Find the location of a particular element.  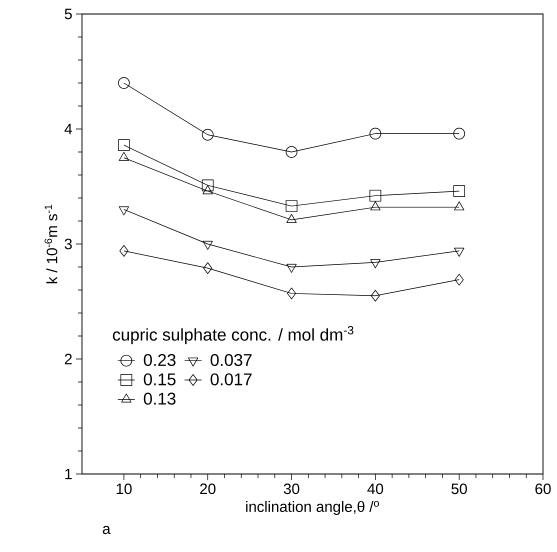

y-tick-label: 2 is located at coordinates (68, 359).